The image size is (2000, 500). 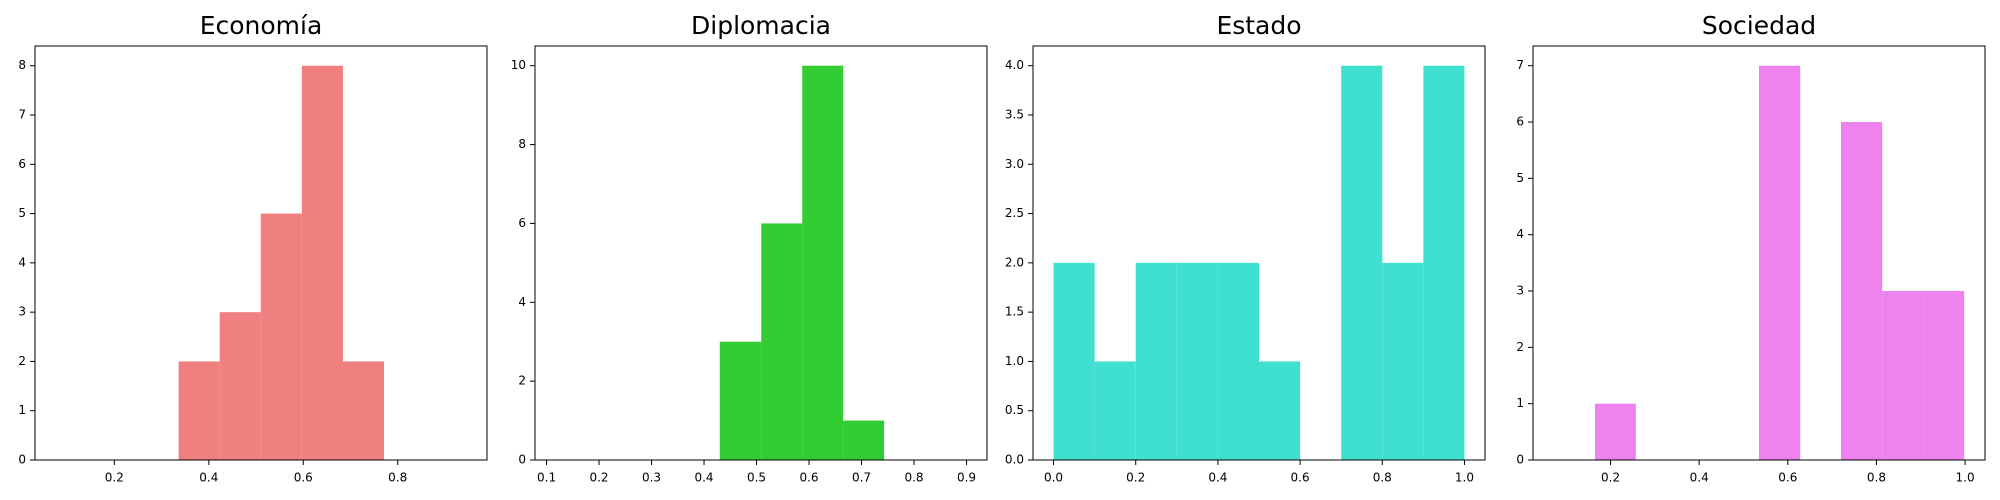 I want to click on chart-title: Estado, so click(x=1258, y=25).